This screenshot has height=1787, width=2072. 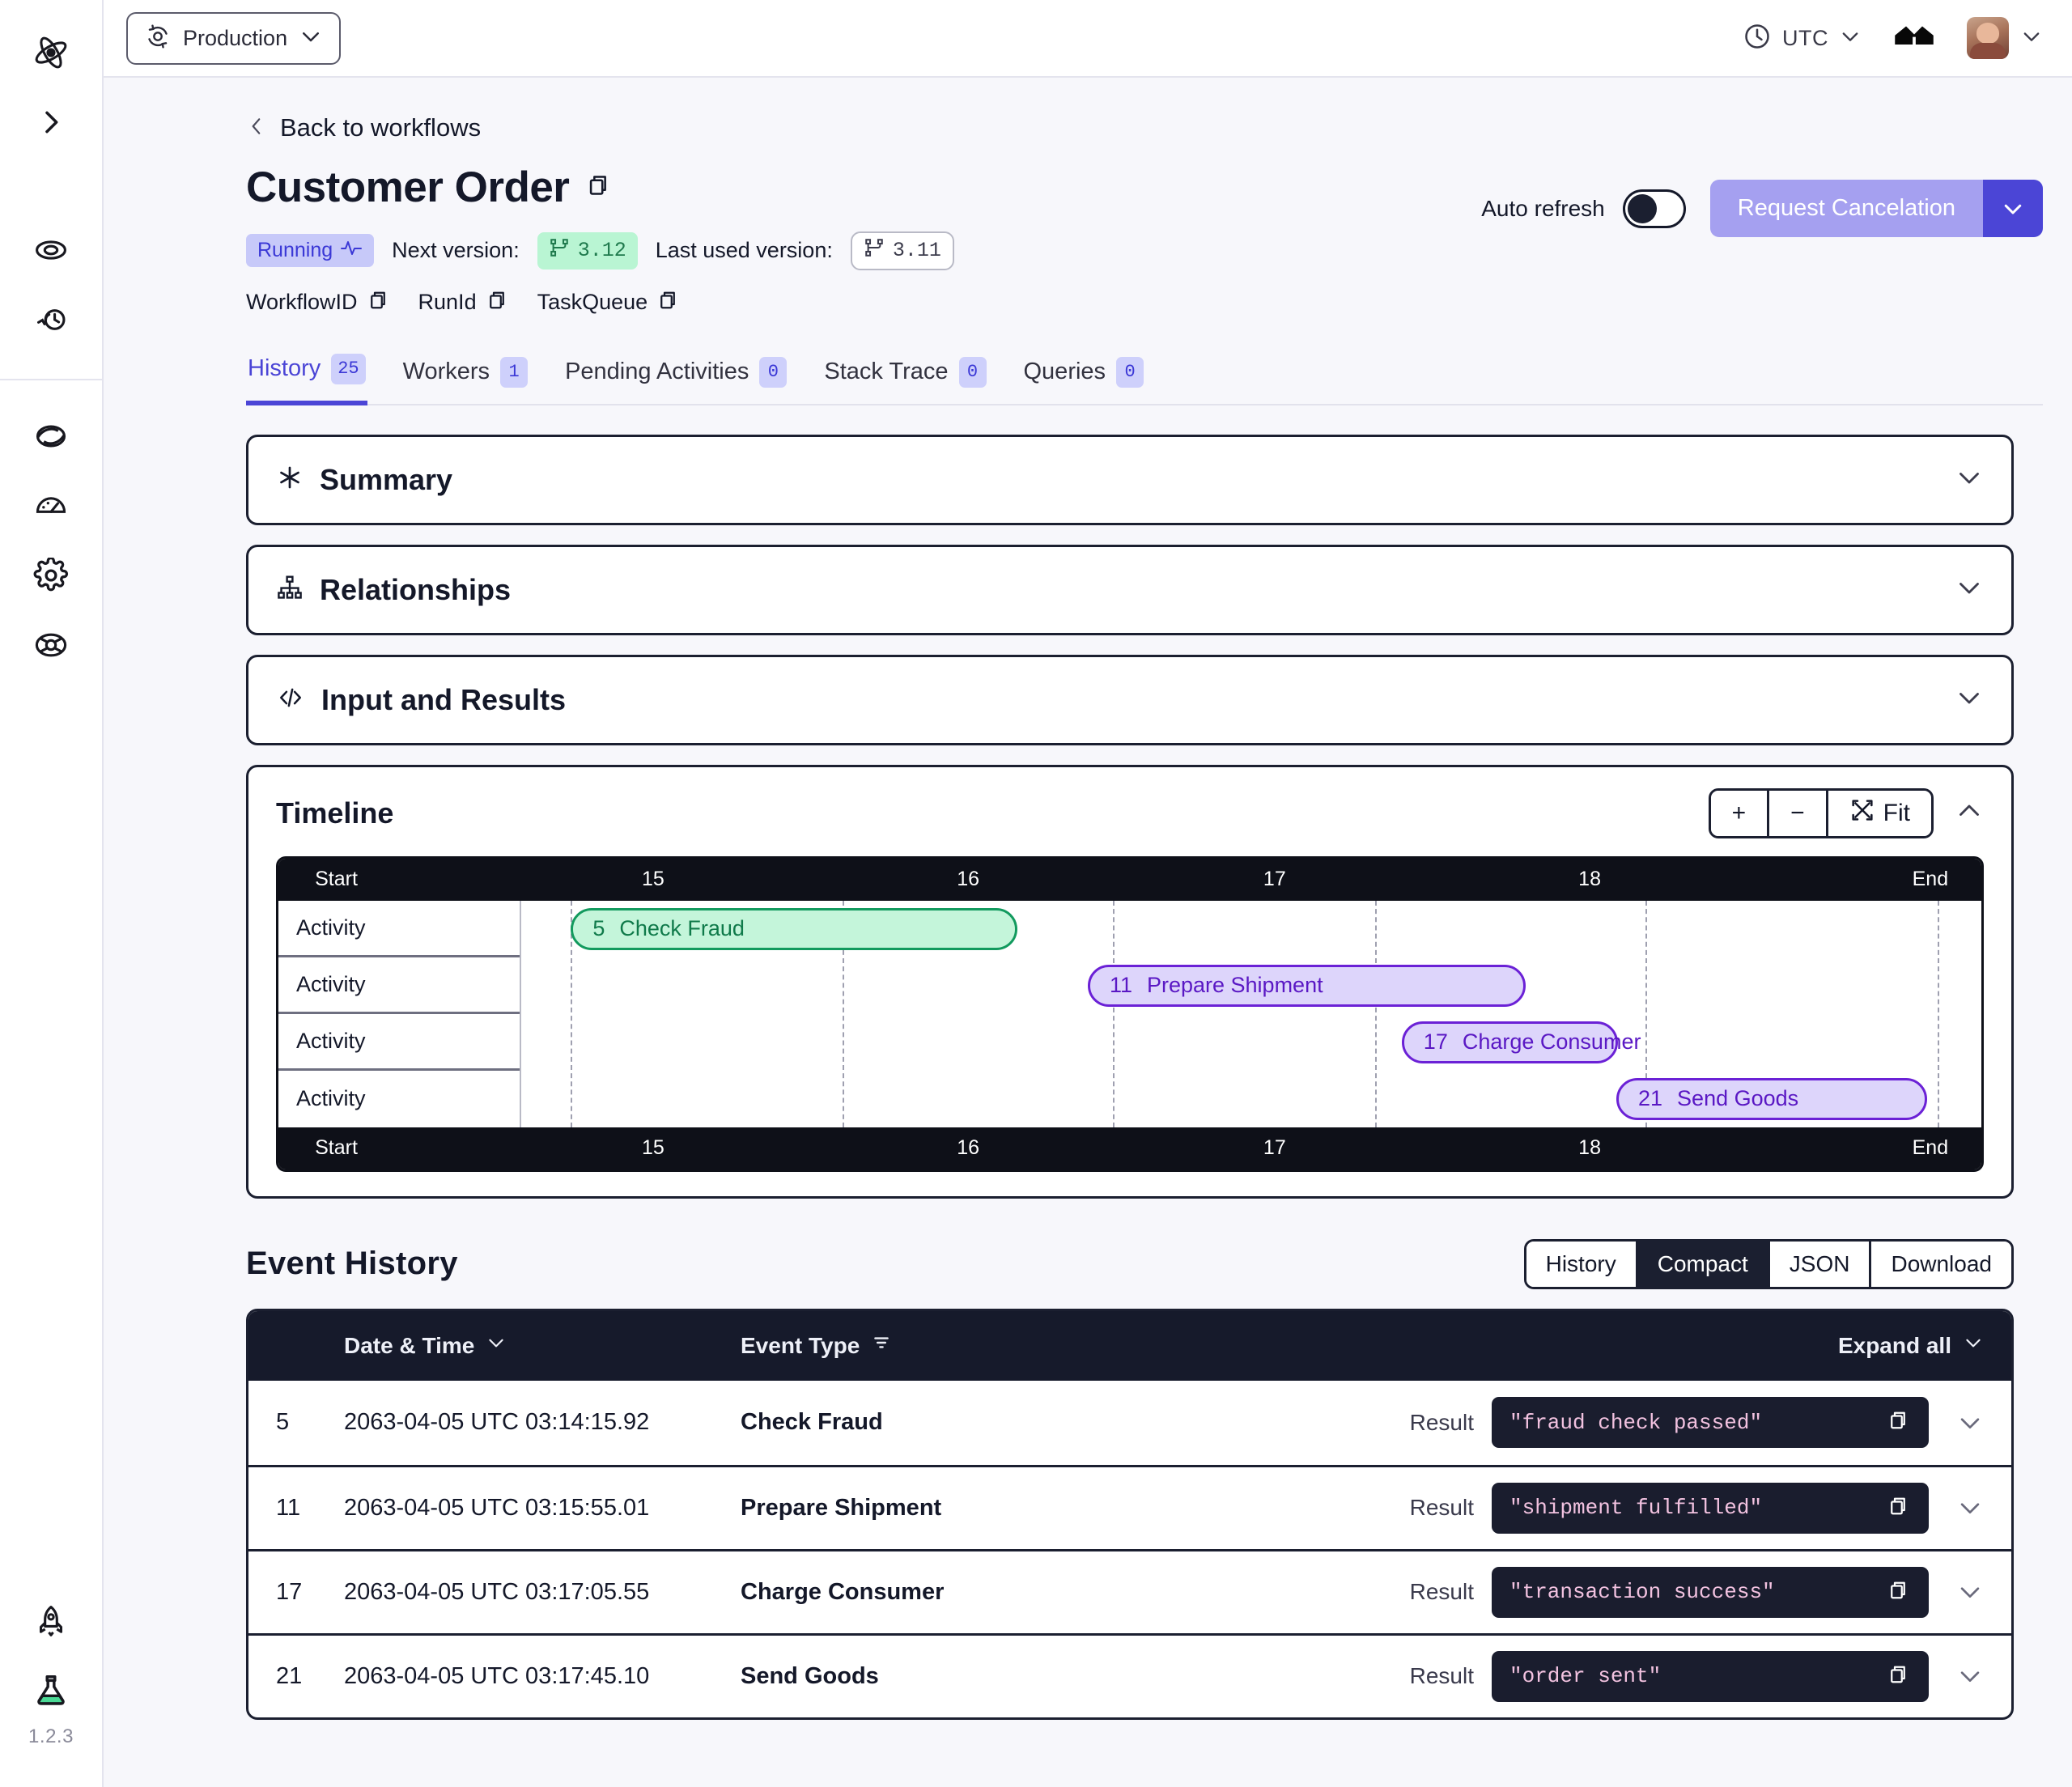 What do you see at coordinates (51, 122) in the screenshot?
I see `expand-nav-icon` at bounding box center [51, 122].